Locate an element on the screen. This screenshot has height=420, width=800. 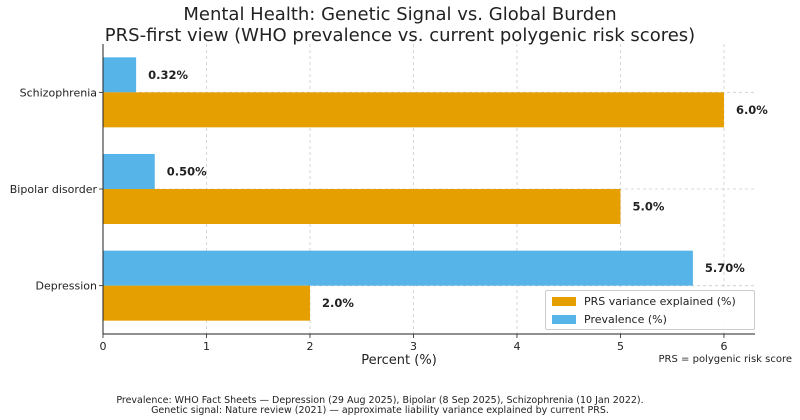
legend-label-prs: PRS variance explained (%) is located at coordinates (660, 301).